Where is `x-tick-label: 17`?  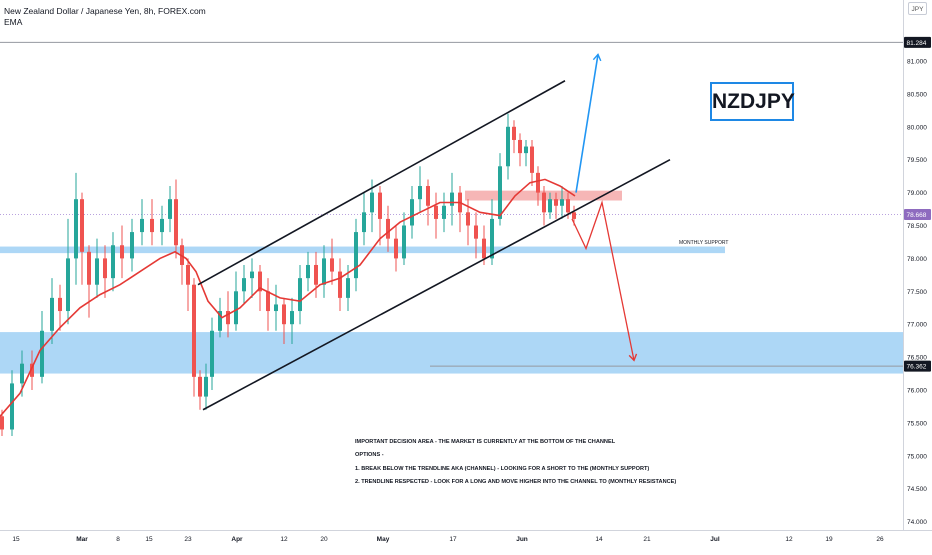
x-tick-label: 17 is located at coordinates (453, 539).